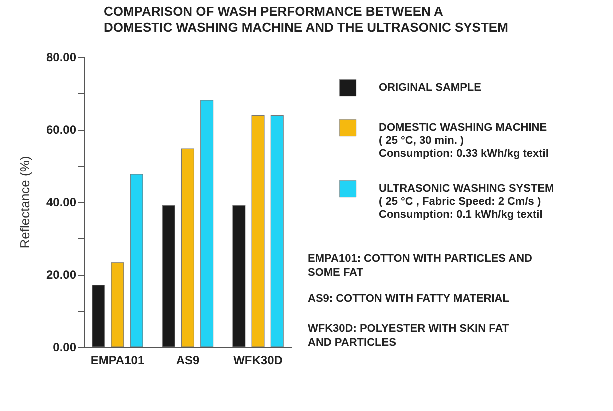  What do you see at coordinates (117, 361) in the screenshot?
I see `x-tick-label: EMPA101` at bounding box center [117, 361].